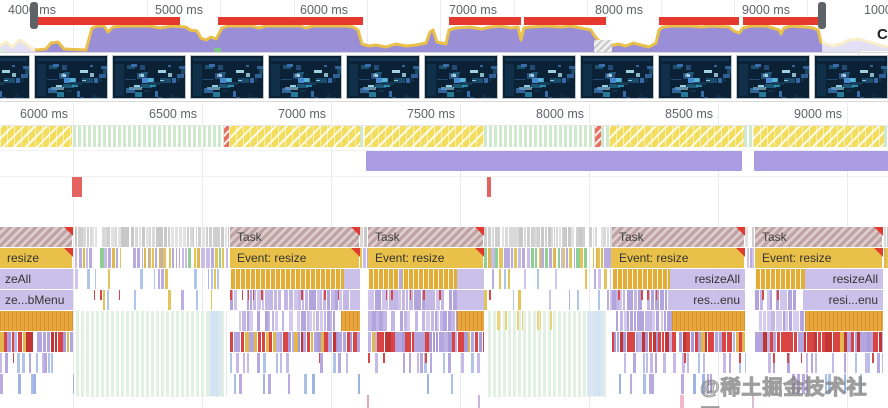  I want to click on interaction-bar, so click(821, 161).